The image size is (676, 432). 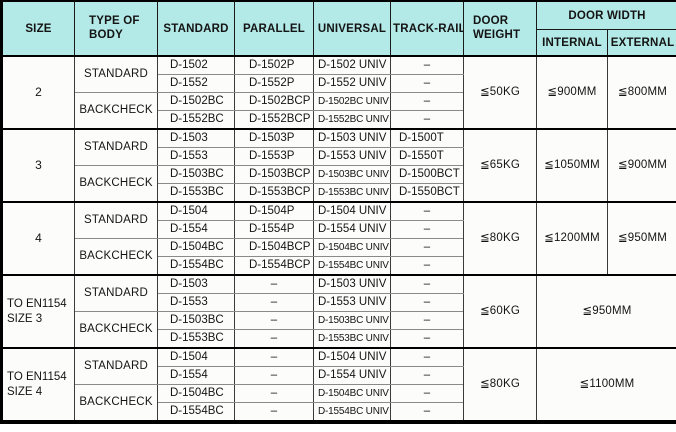 What do you see at coordinates (500, 165) in the screenshot?
I see `door-weight-cell: ≦65KG` at bounding box center [500, 165].